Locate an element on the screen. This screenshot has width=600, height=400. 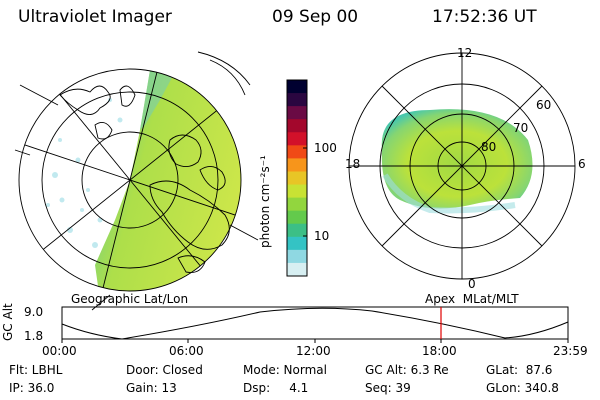
altitude-curve is located at coordinates (315, 323).